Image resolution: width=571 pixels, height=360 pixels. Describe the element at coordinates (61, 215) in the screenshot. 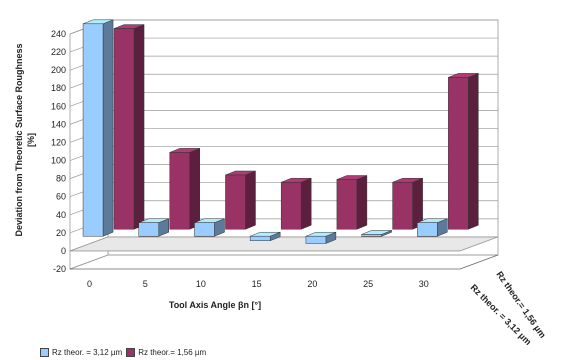

I see `y-tick-label: 40` at that location.